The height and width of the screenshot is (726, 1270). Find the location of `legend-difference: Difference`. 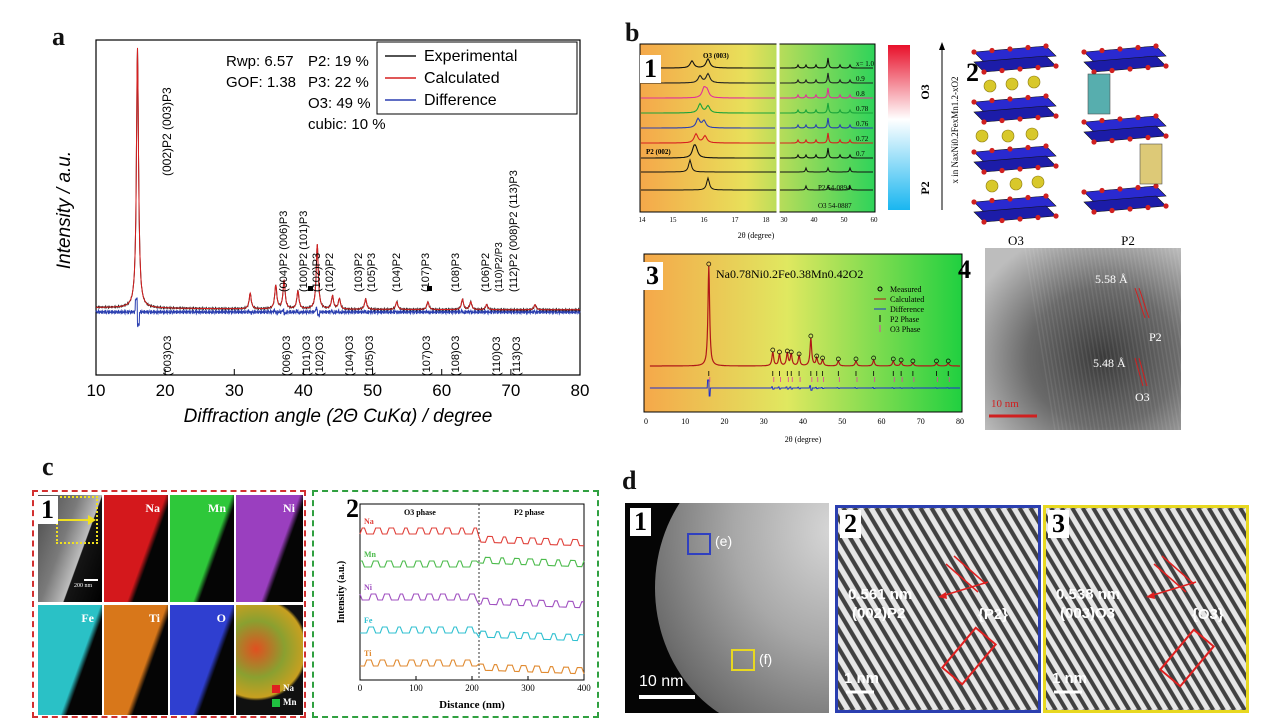

legend-difference: Difference is located at coordinates (460, 100).